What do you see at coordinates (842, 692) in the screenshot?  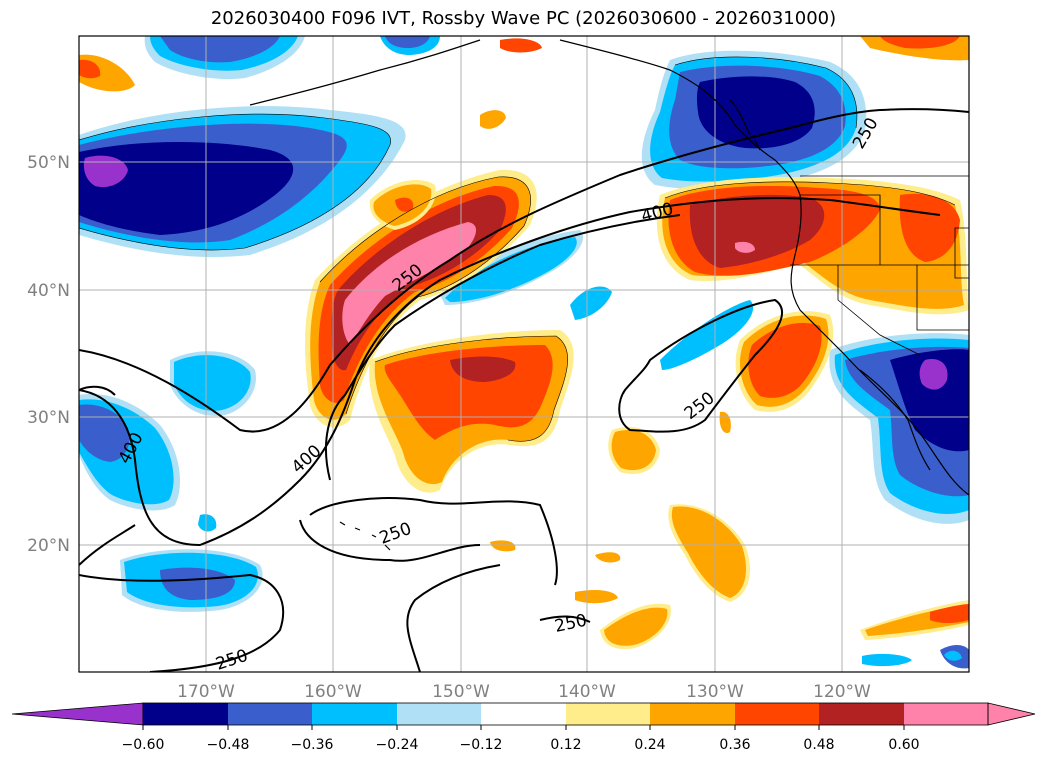 I see `longitude-label: 120°W` at bounding box center [842, 692].